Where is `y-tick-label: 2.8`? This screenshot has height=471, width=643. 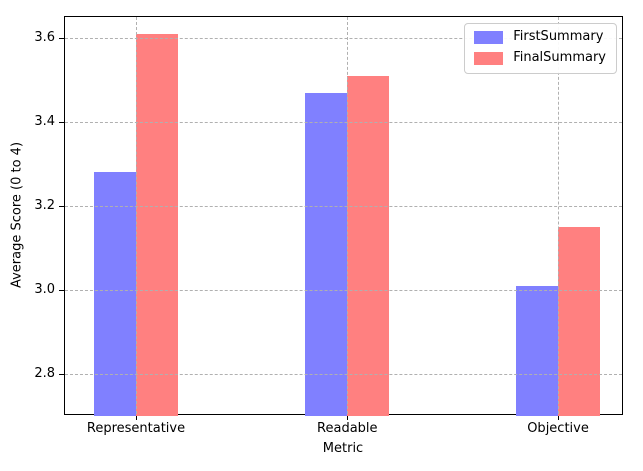
y-tick-label: 2.8 is located at coordinates (44, 374).